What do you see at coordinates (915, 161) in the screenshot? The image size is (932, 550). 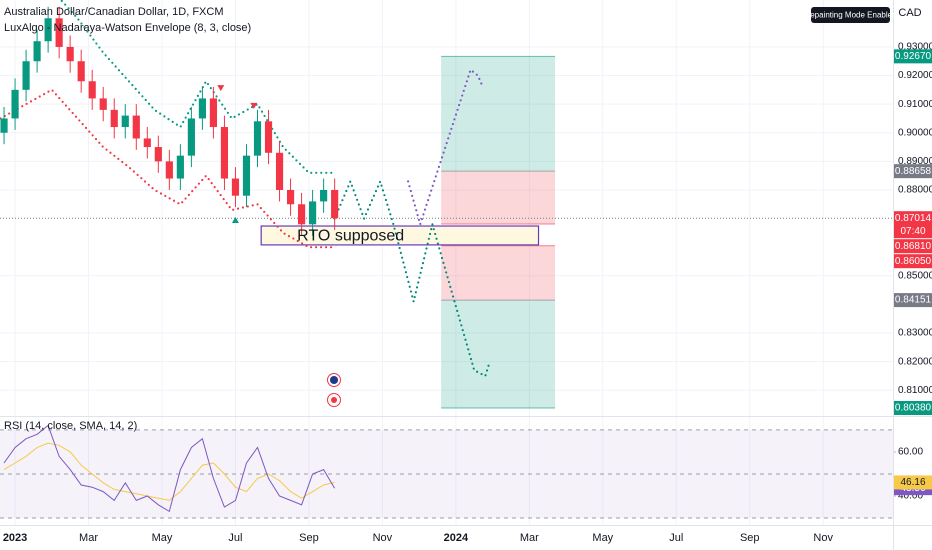 I see `y-tick-label: 0.89000` at bounding box center [915, 161].